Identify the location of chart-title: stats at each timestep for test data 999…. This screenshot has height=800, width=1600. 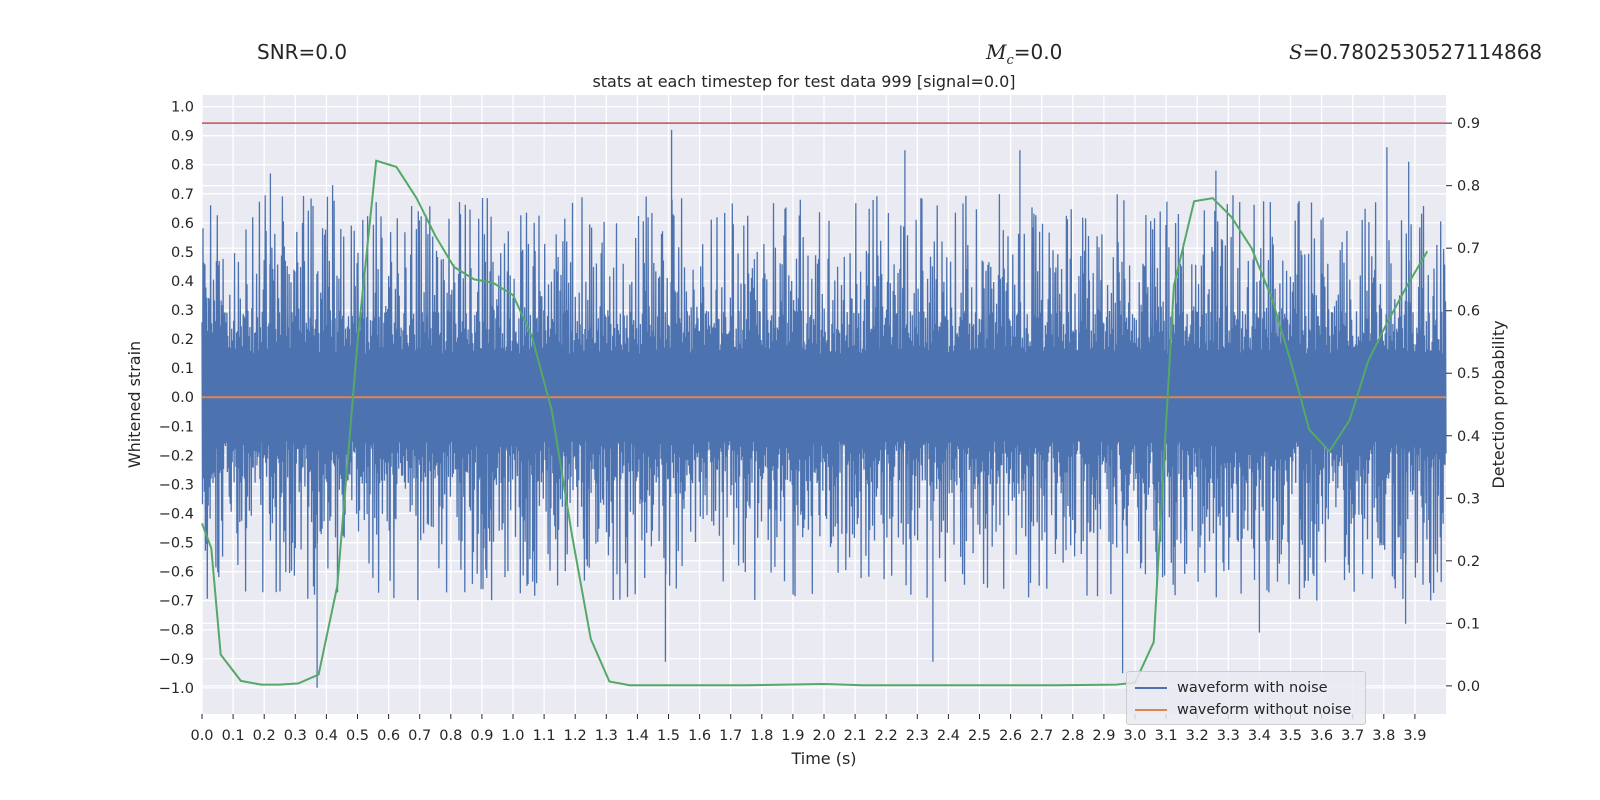
(804, 81).